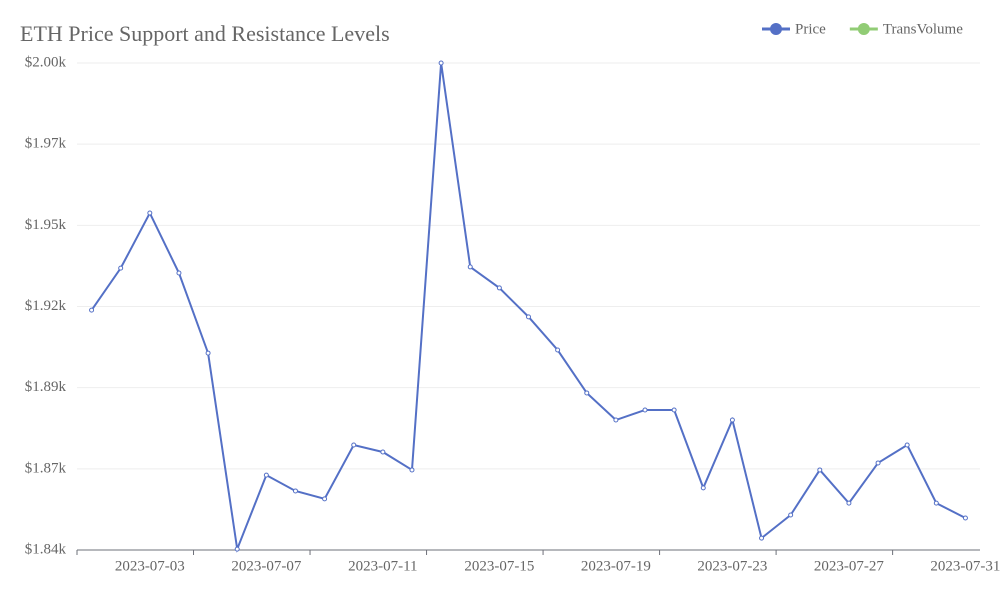  What do you see at coordinates (46, 468) in the screenshot?
I see `y-tick-label: $1.87k` at bounding box center [46, 468].